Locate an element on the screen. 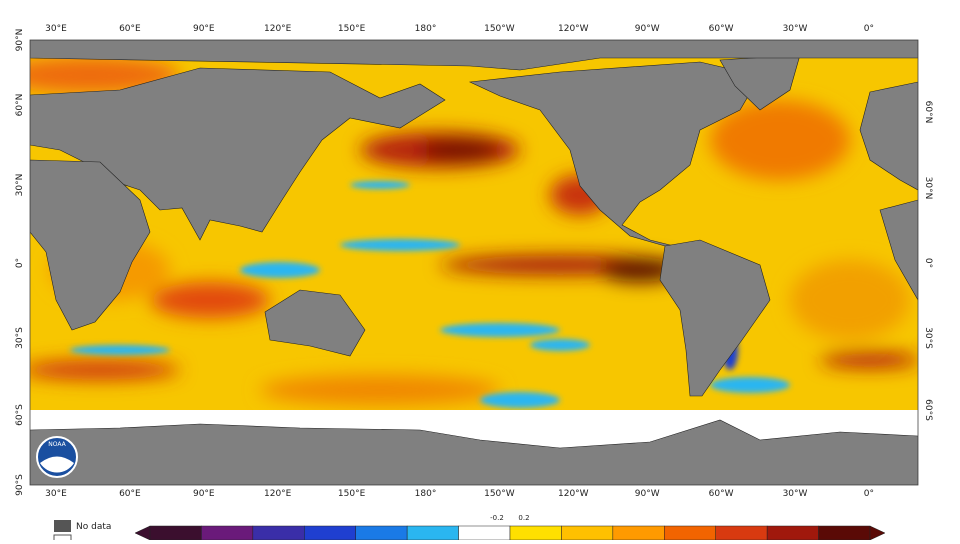 The height and width of the screenshot is (544, 960). top-axis-label: 150°E is located at coordinates (352, 29).